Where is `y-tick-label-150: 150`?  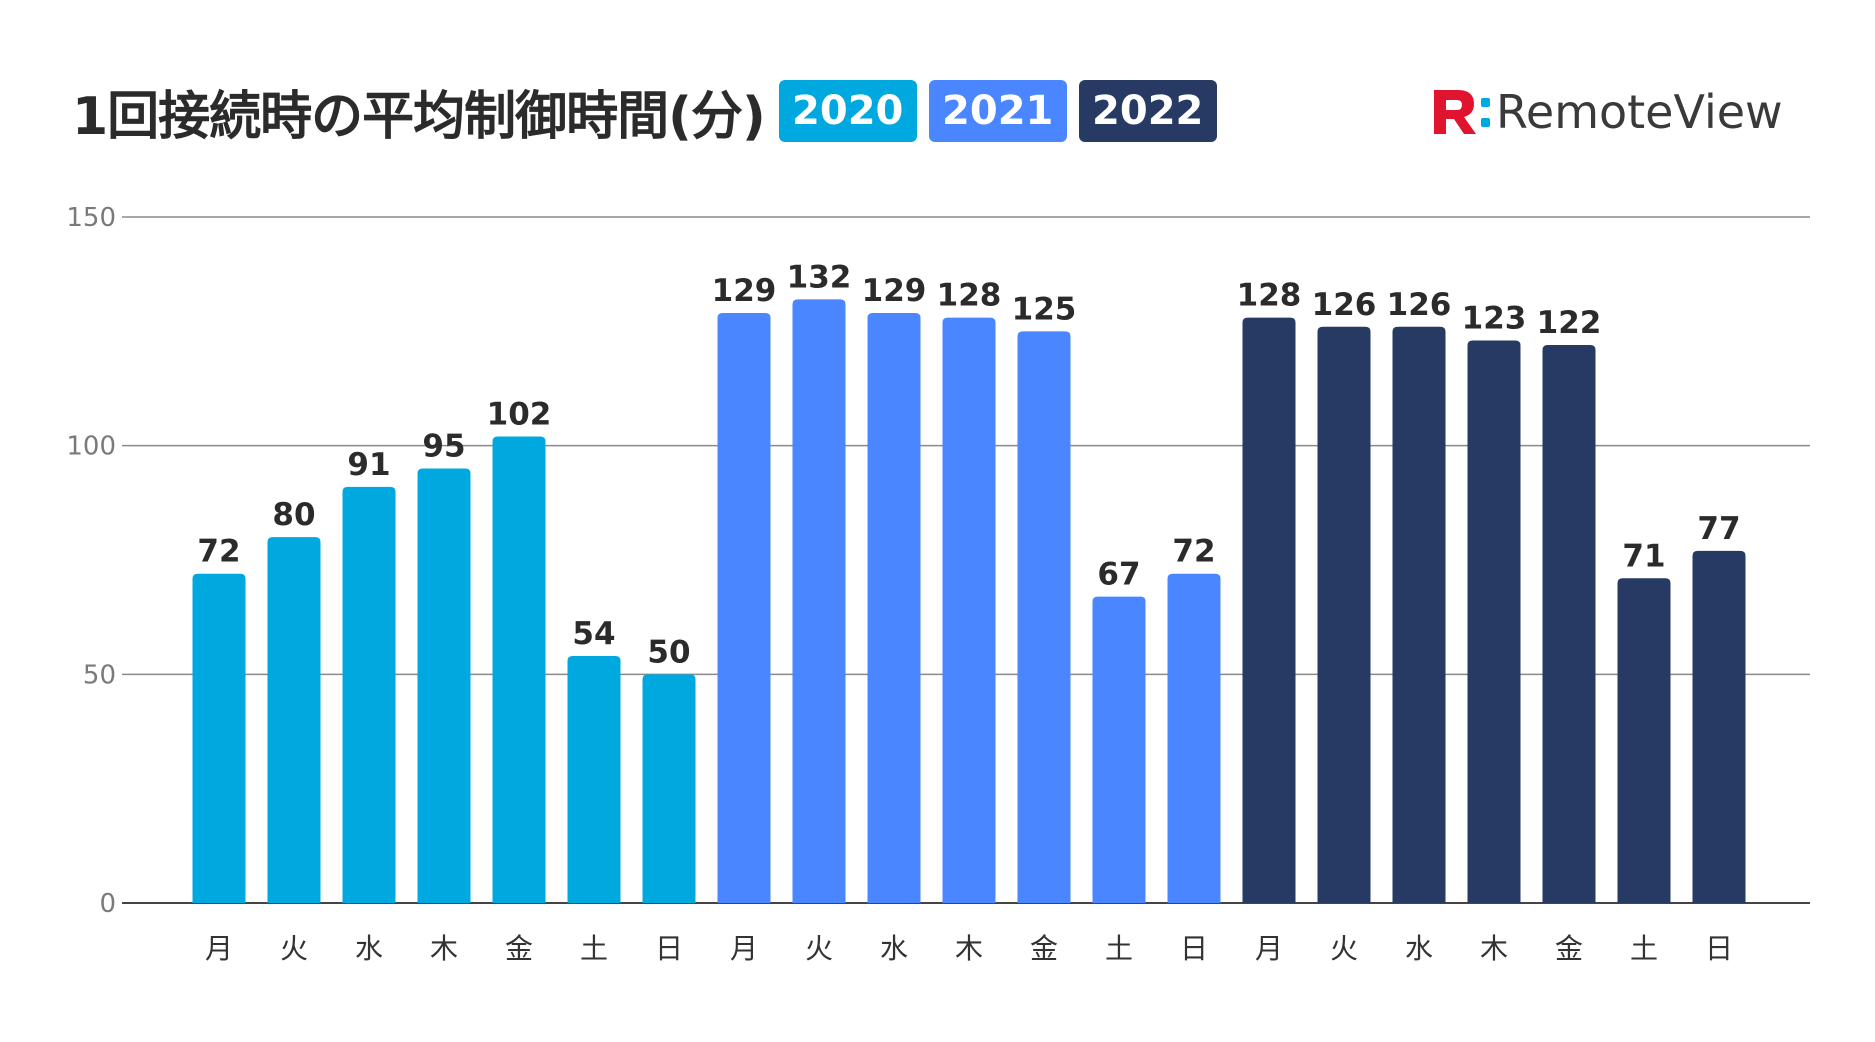 y-tick-label-150: 150 is located at coordinates (91, 218).